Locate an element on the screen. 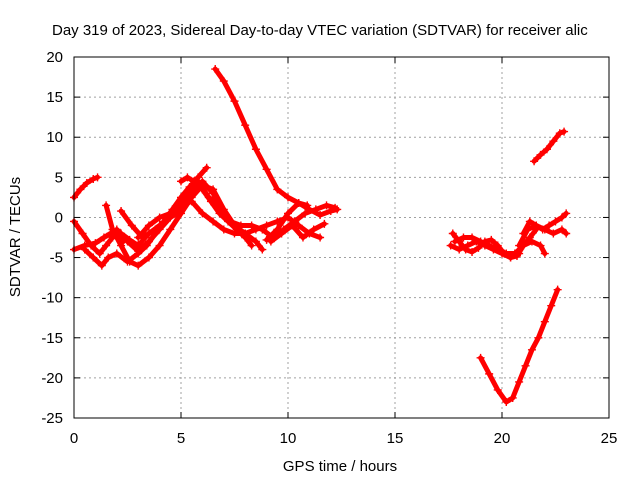 The width and height of the screenshot is (640, 480). y-tick-label: -15 is located at coordinates (52, 338).